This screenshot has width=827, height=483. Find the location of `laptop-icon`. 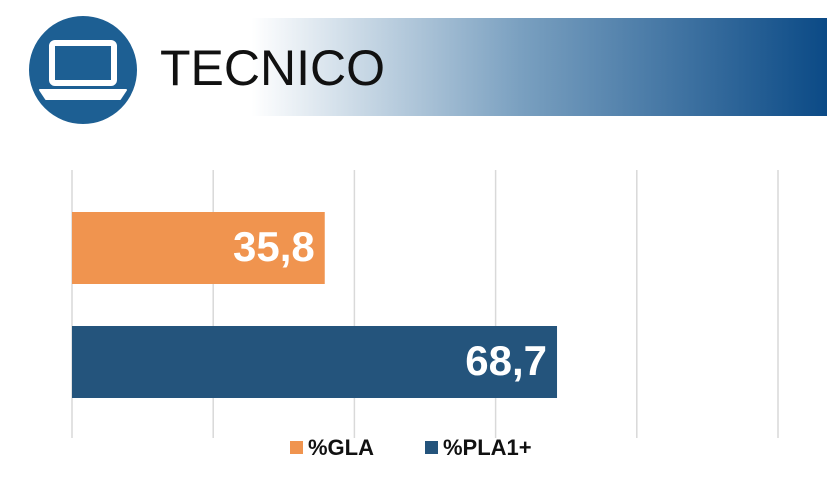

laptop-icon is located at coordinates (83, 70).